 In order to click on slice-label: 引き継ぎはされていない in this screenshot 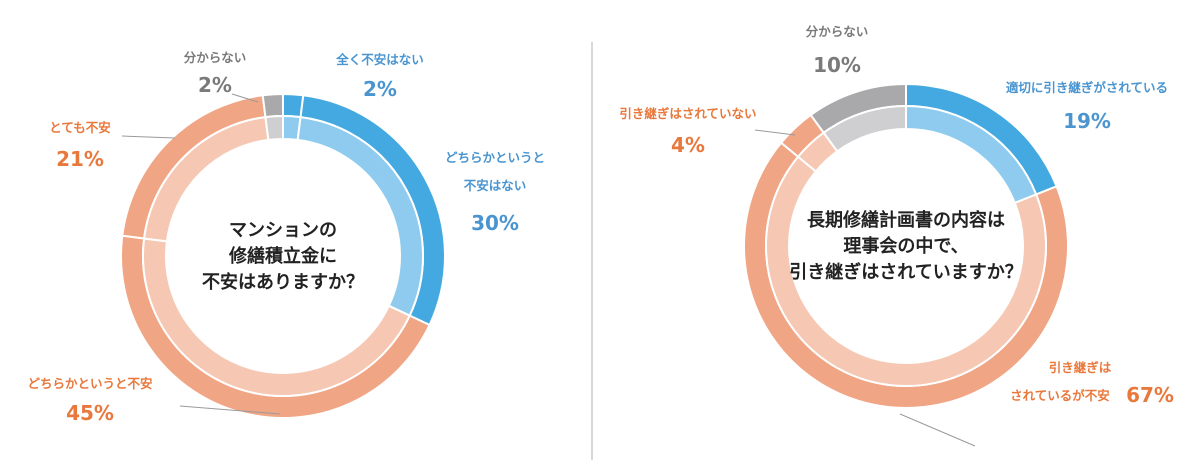, I will do `click(687, 113)`.